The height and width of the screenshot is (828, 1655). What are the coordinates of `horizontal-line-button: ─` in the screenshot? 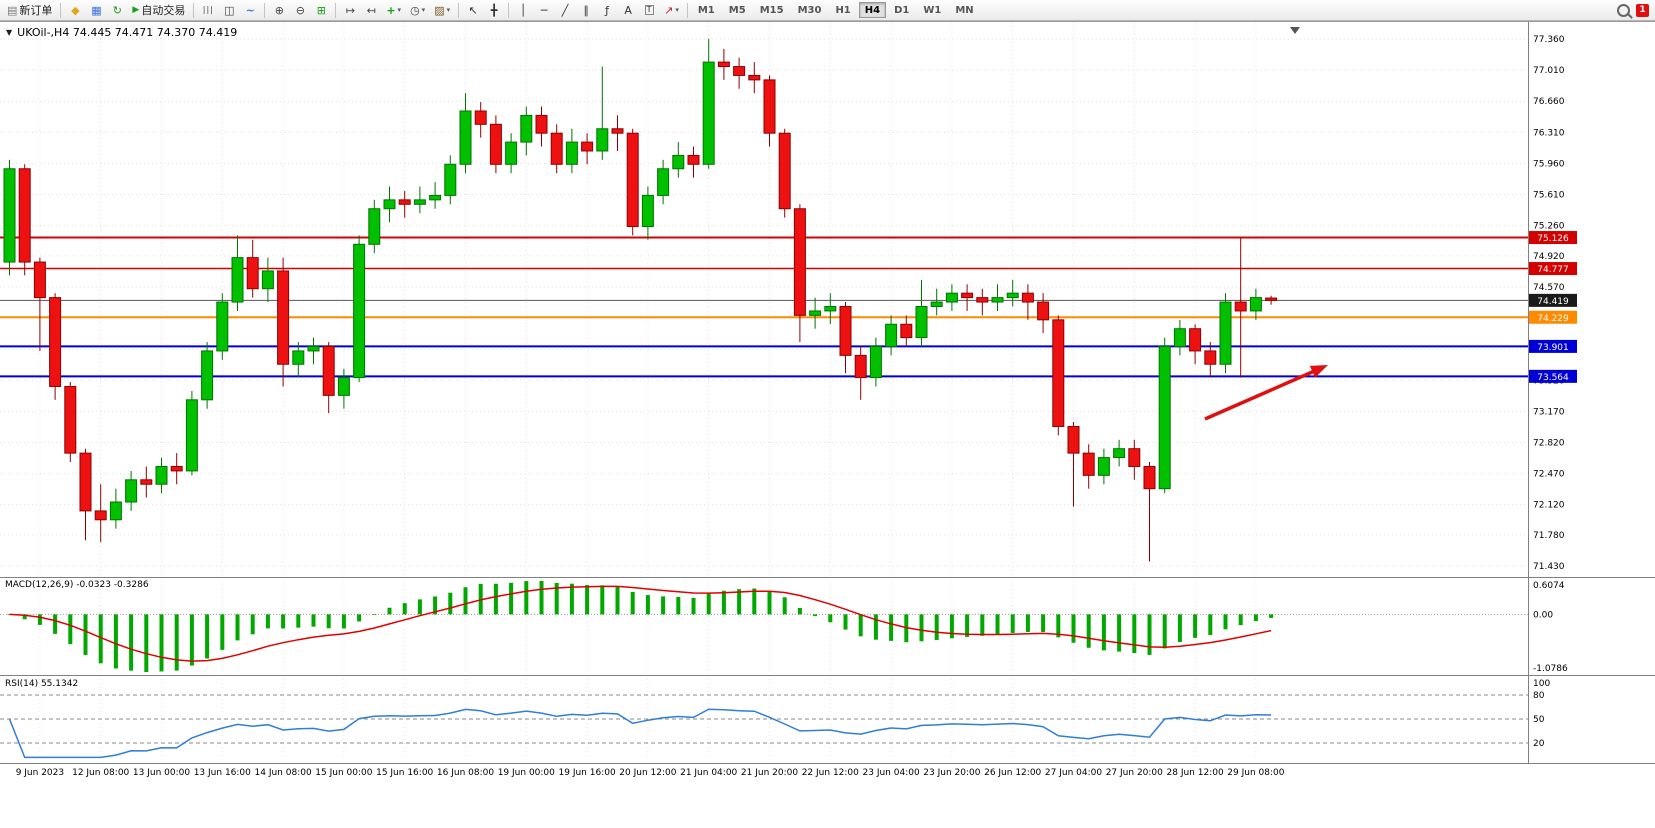 It's located at (544, 10).